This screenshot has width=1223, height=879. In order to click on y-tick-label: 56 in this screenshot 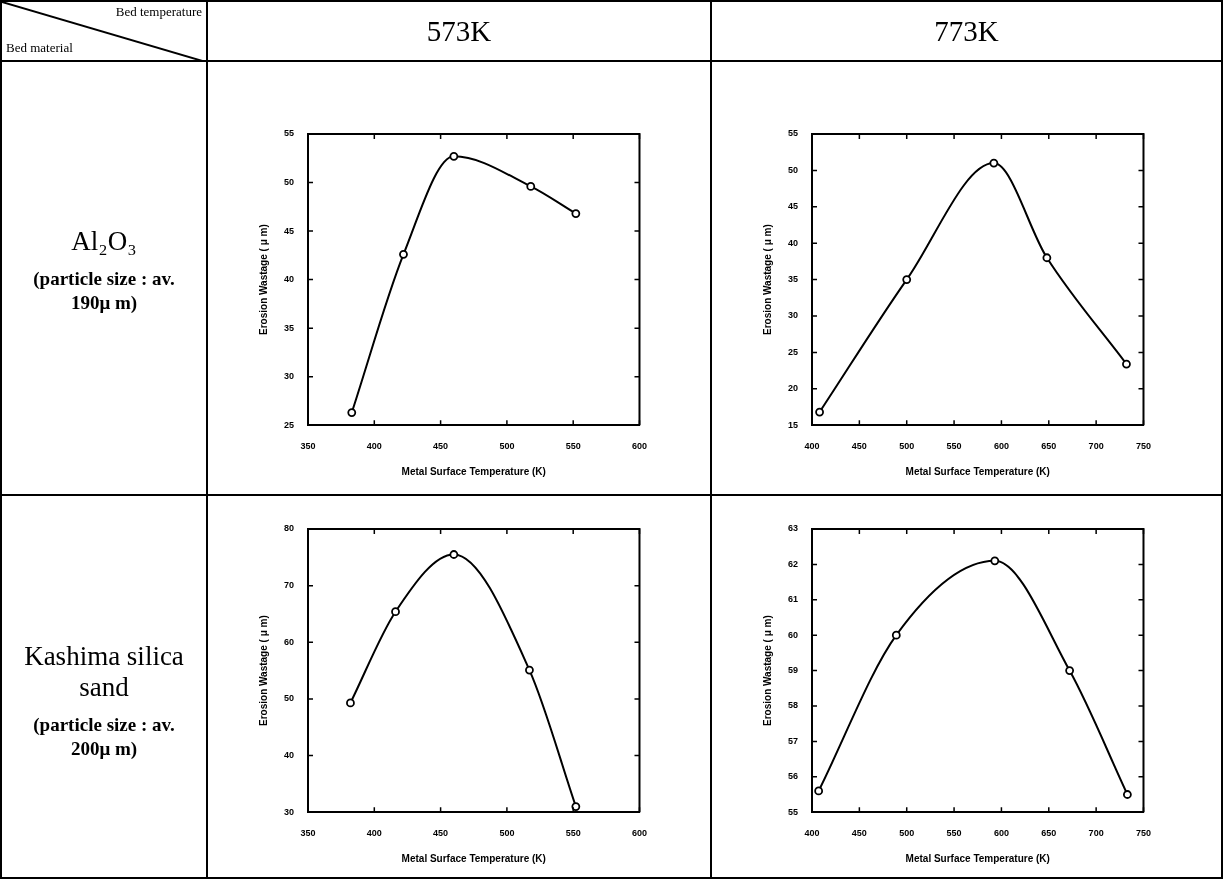, I will do `click(793, 776)`.